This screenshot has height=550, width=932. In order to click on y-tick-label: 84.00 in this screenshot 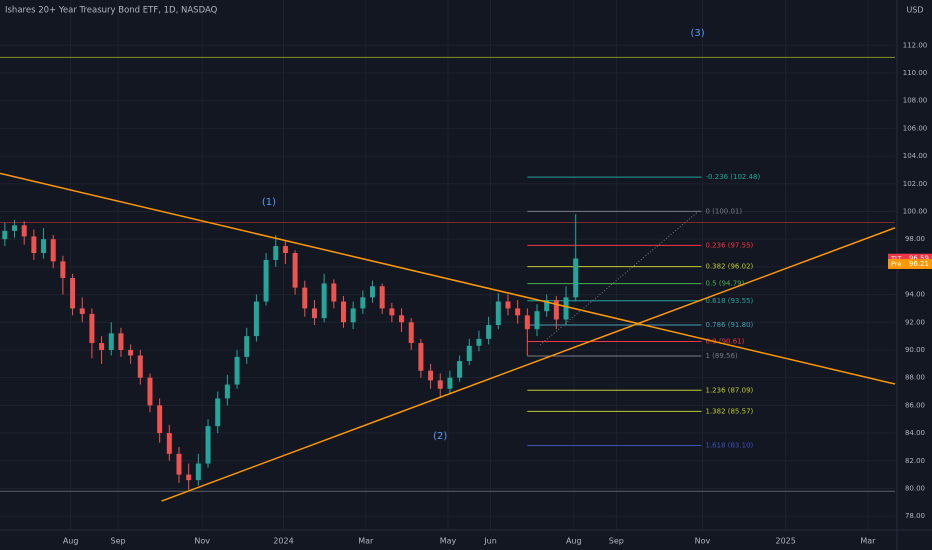, I will do `click(915, 433)`.